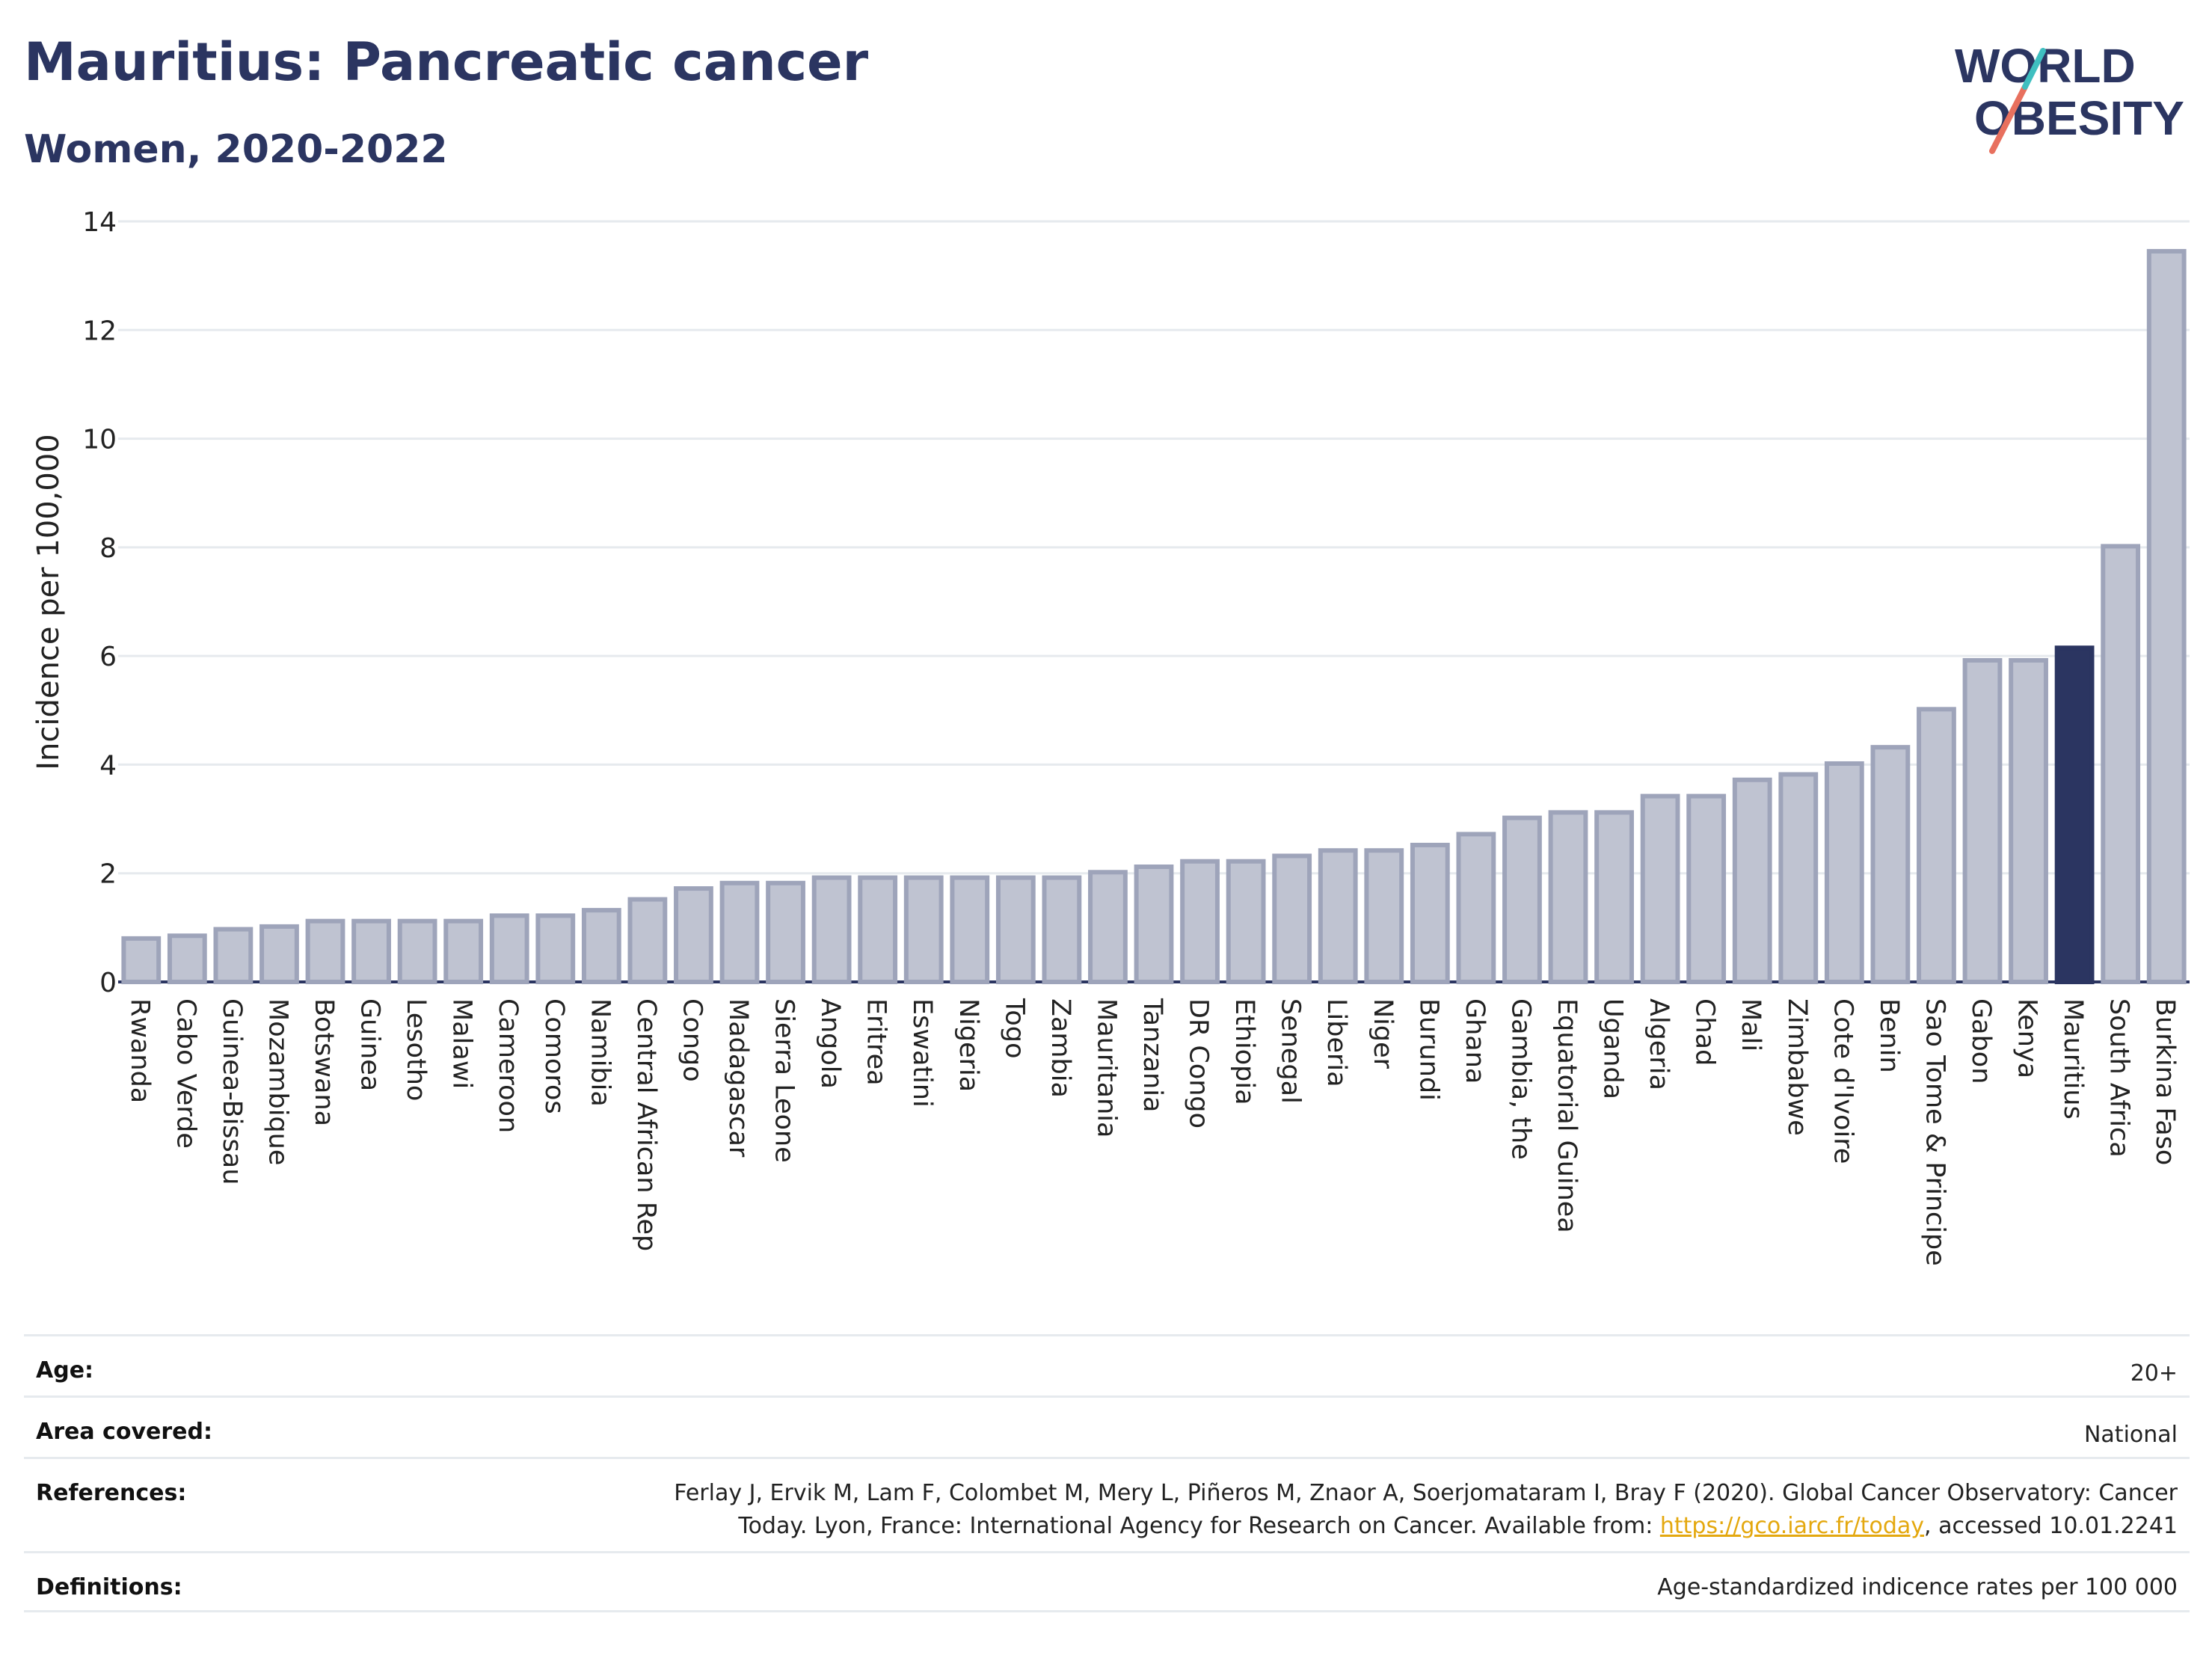 This screenshot has width=2212, height=1655. I want to click on bar-guinea-bissau, so click(233, 955).